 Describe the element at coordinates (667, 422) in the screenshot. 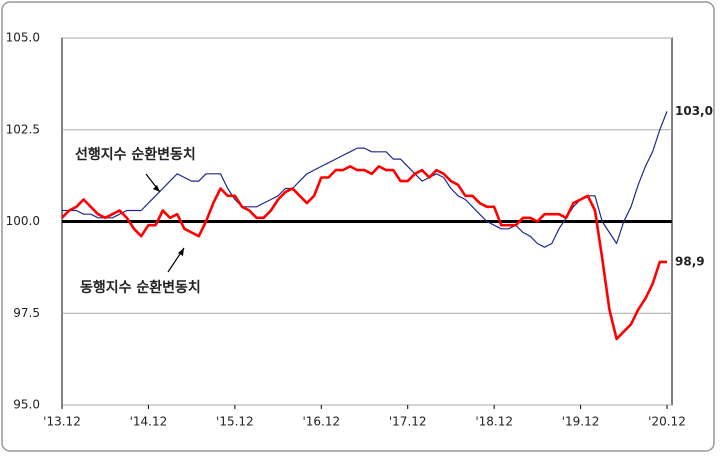

I see `x-tick-label: '20.12` at that location.